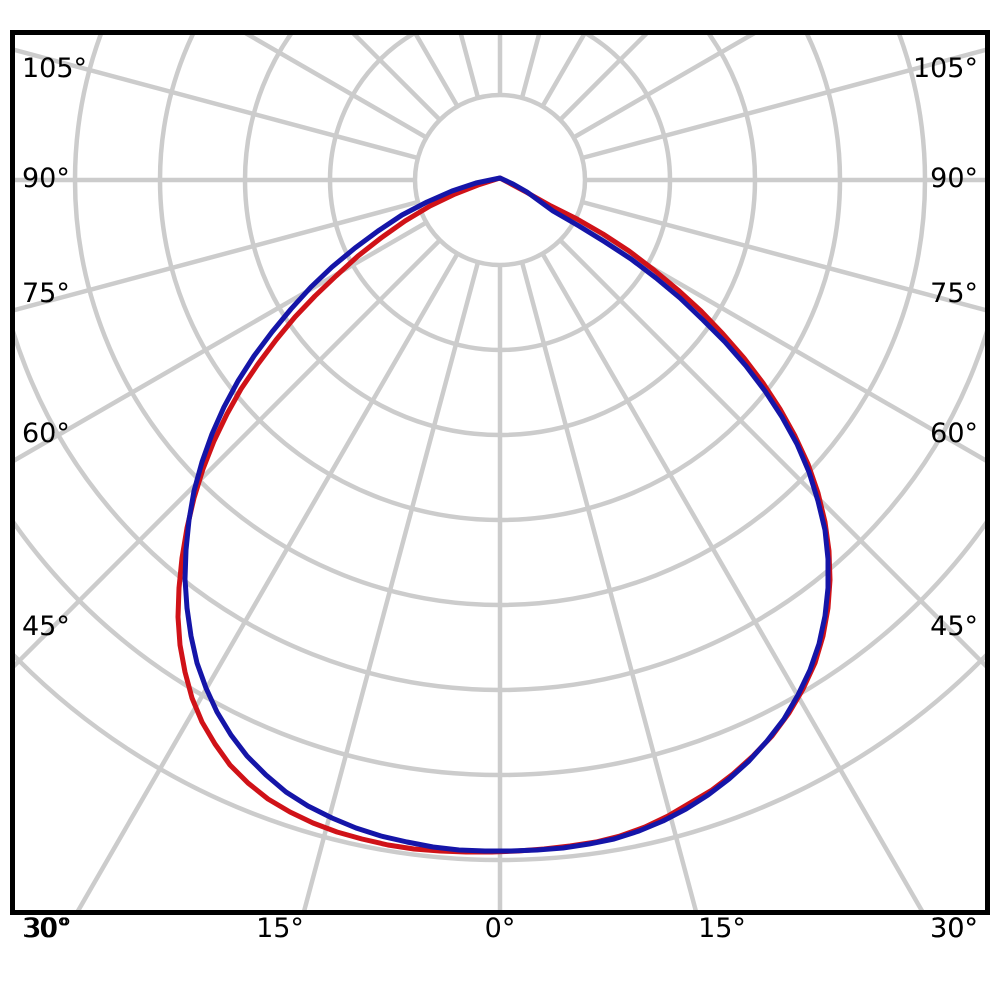  What do you see at coordinates (46, 178) in the screenshot?
I see `angle-label-left-1: 90°` at bounding box center [46, 178].